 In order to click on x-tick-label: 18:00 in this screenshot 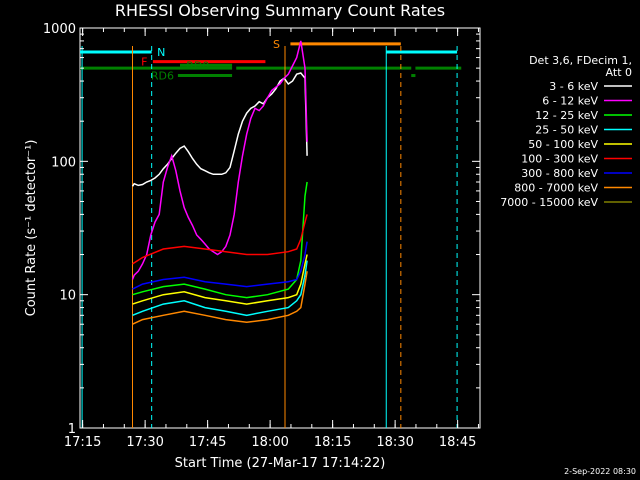, I will do `click(269, 442)`.